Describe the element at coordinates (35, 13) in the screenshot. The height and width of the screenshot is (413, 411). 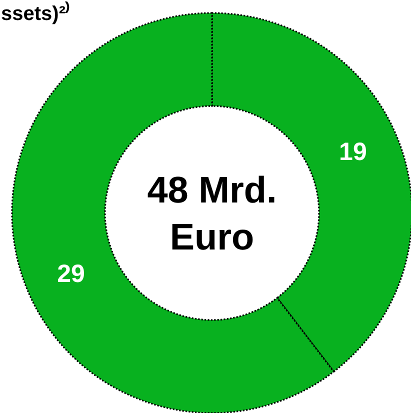
I see `chart-title: ssets)²⁾` at that location.